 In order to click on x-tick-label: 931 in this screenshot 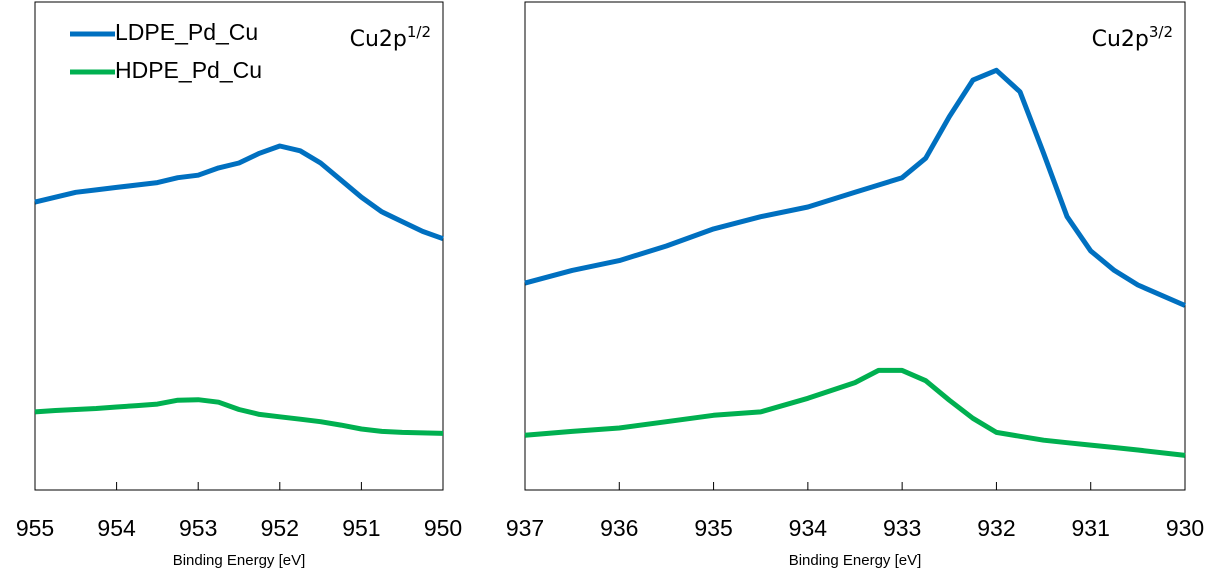, I will do `click(1091, 528)`.